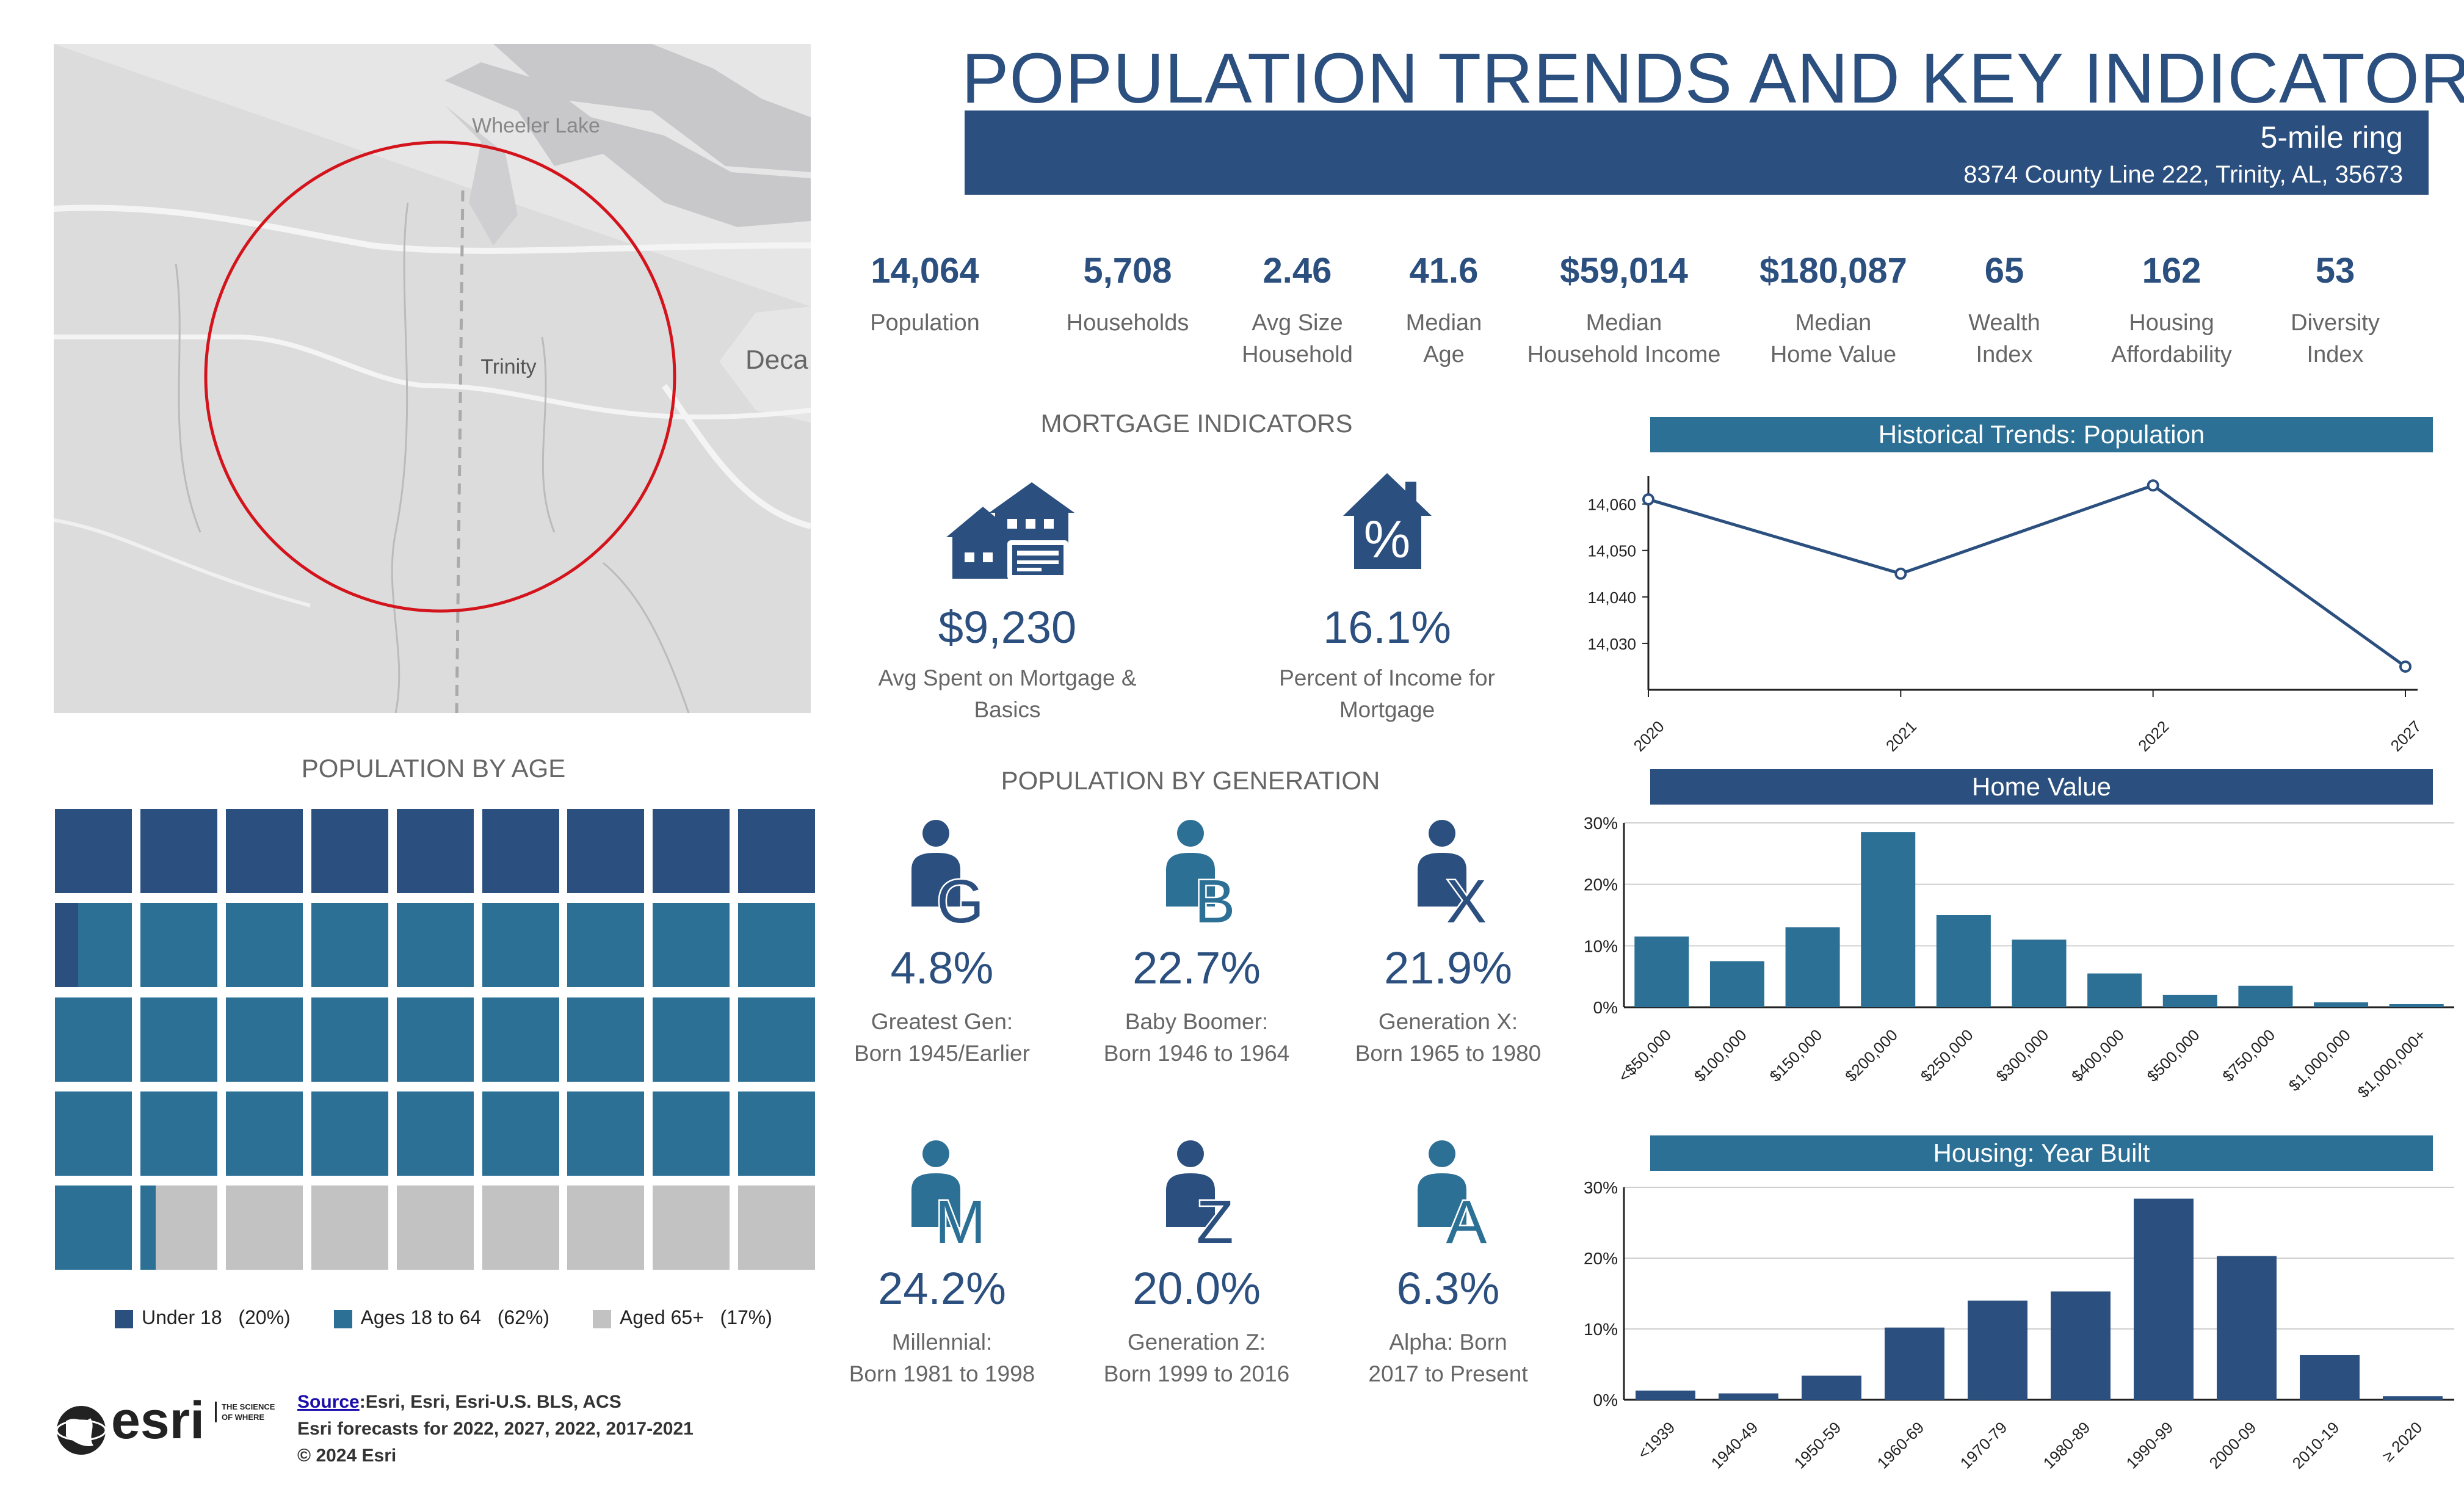 This screenshot has width=2464, height=1495. What do you see at coordinates (1901, 1445) in the screenshot?
I see `x-tick-label: 1960-69` at bounding box center [1901, 1445].